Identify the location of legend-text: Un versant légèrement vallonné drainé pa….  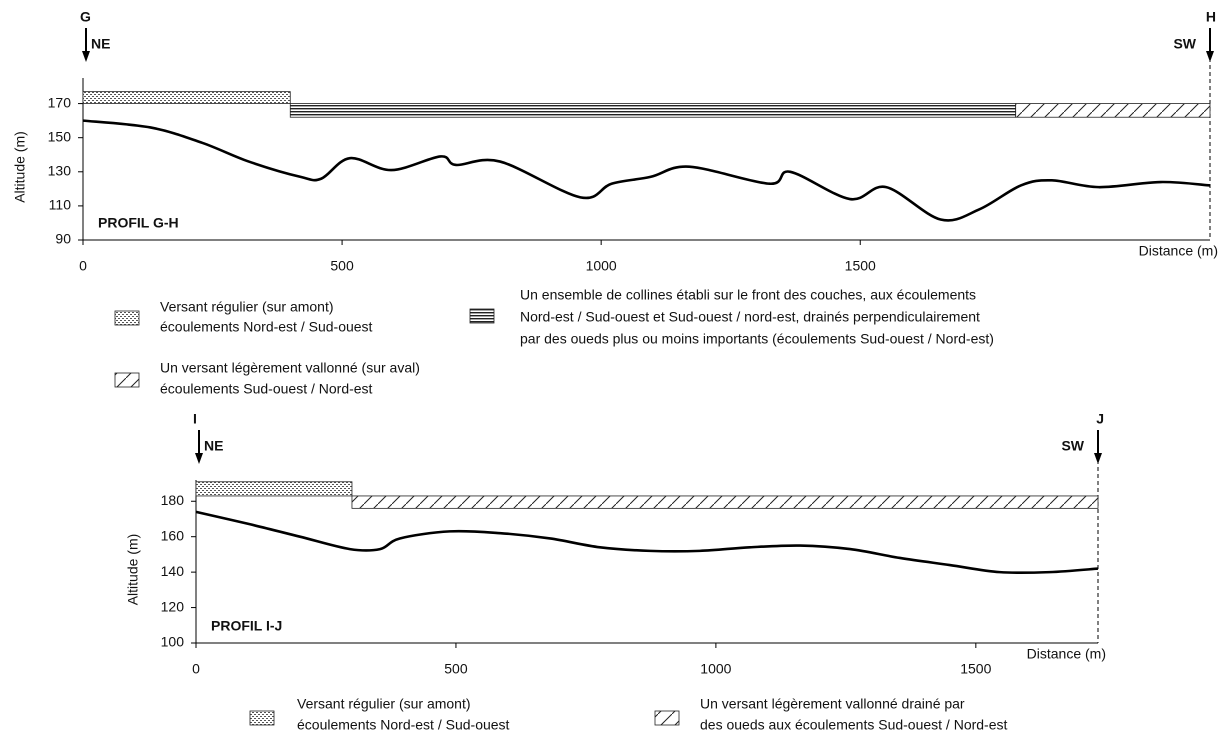
(832, 704).